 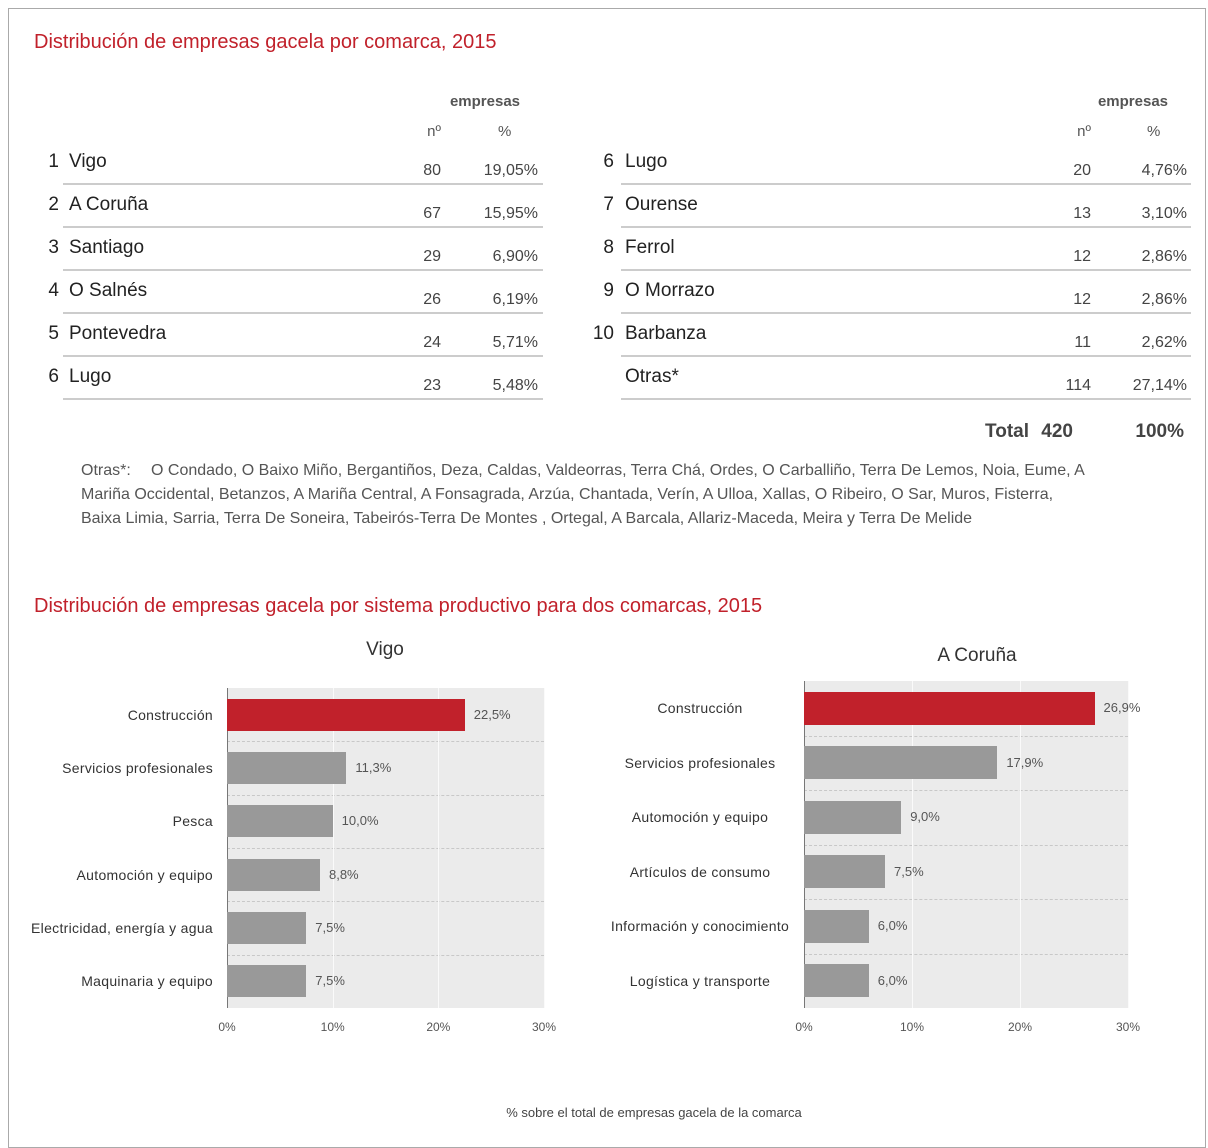 What do you see at coordinates (122, 927) in the screenshot?
I see `category-label: Electricidad, energía y agua` at bounding box center [122, 927].